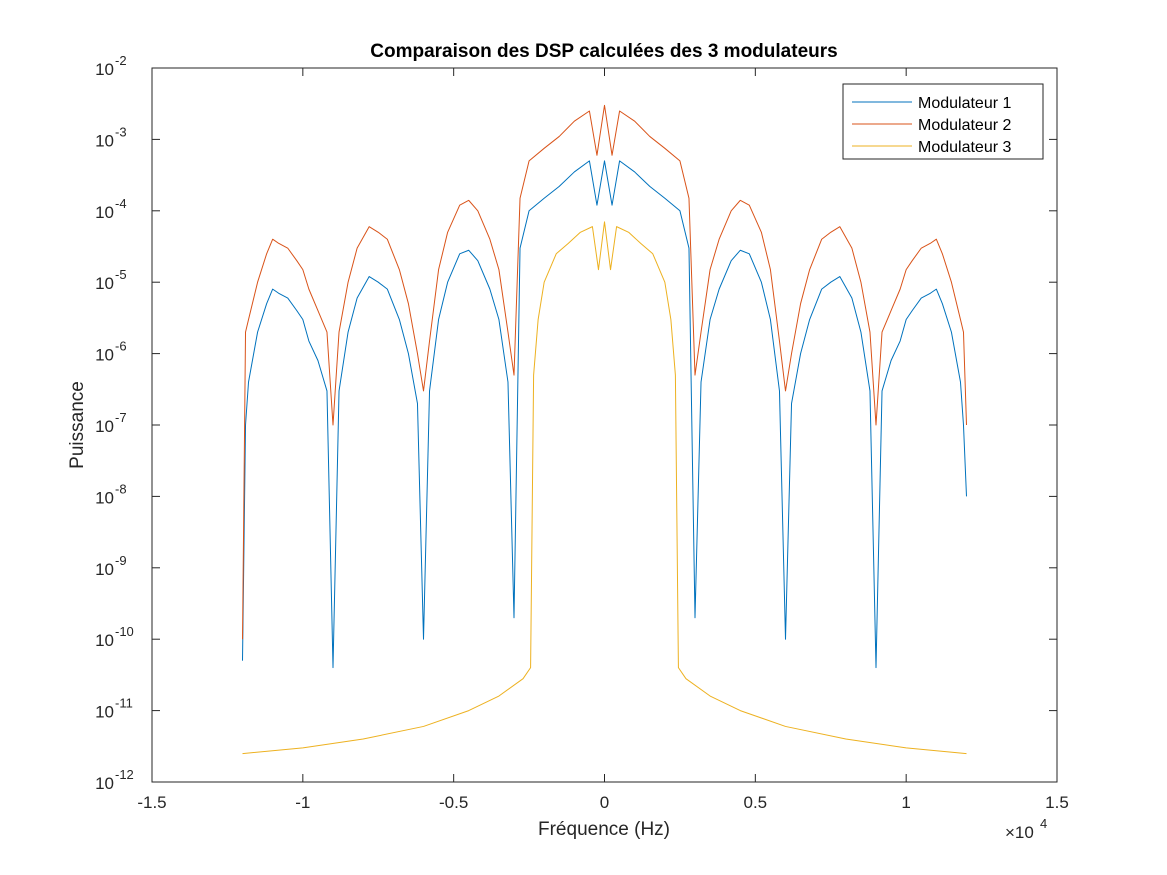 This screenshot has width=1167, height=875. Describe the element at coordinates (121, 203) in the screenshot. I see `y-tick-exponent: -4` at that location.